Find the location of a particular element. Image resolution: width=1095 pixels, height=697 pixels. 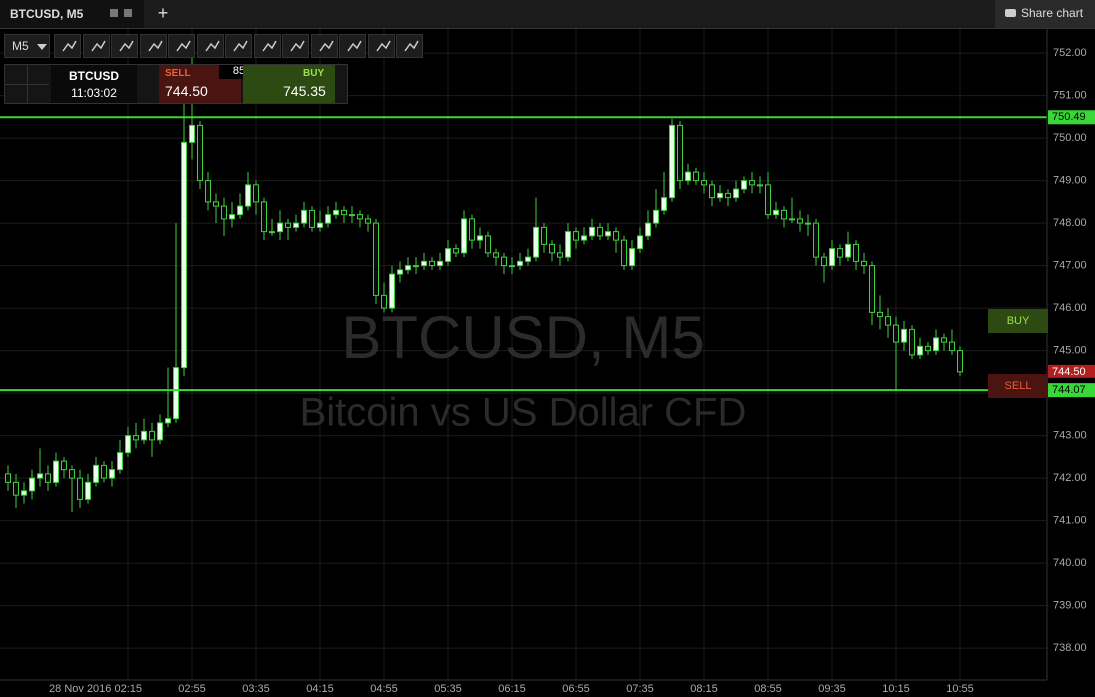

y-tick-label: 743.00 is located at coordinates (1070, 436).